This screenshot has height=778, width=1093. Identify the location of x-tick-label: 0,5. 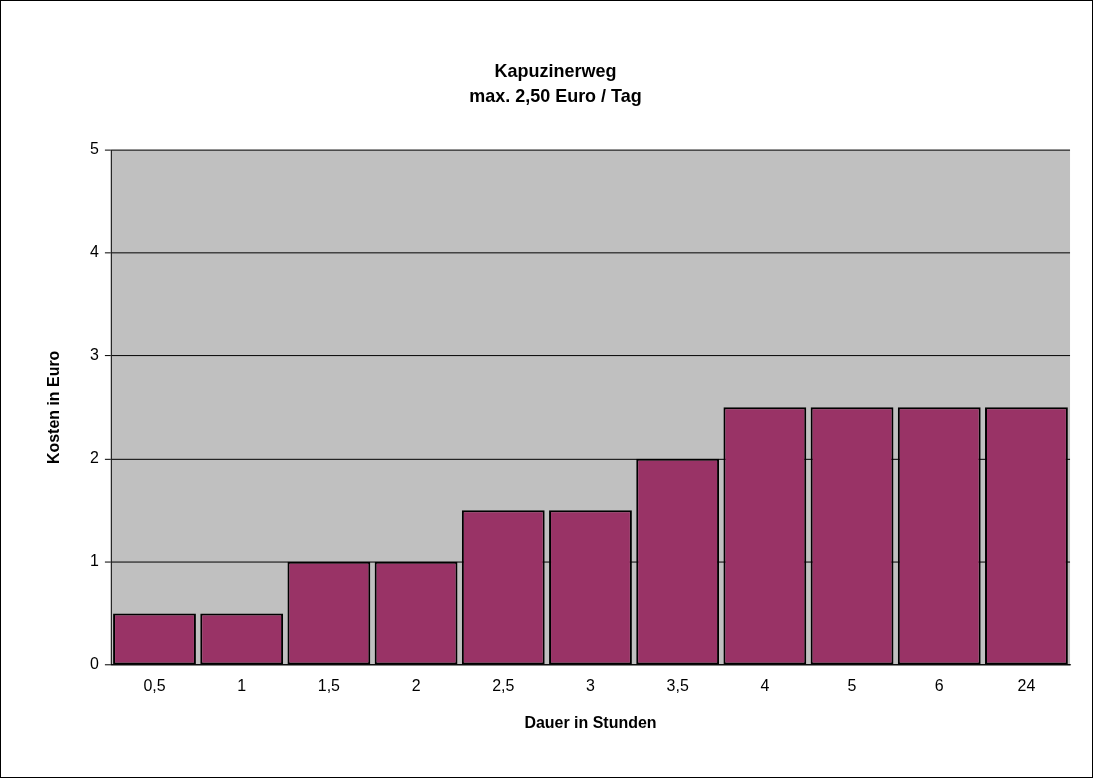
(154, 685).